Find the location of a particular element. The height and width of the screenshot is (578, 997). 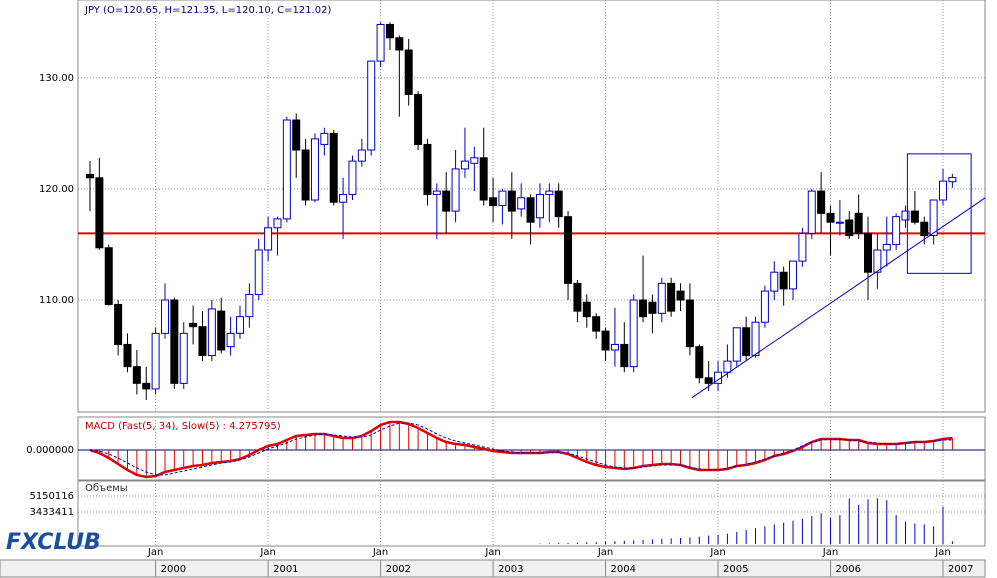

year-label: 2002 is located at coordinates (398, 569).